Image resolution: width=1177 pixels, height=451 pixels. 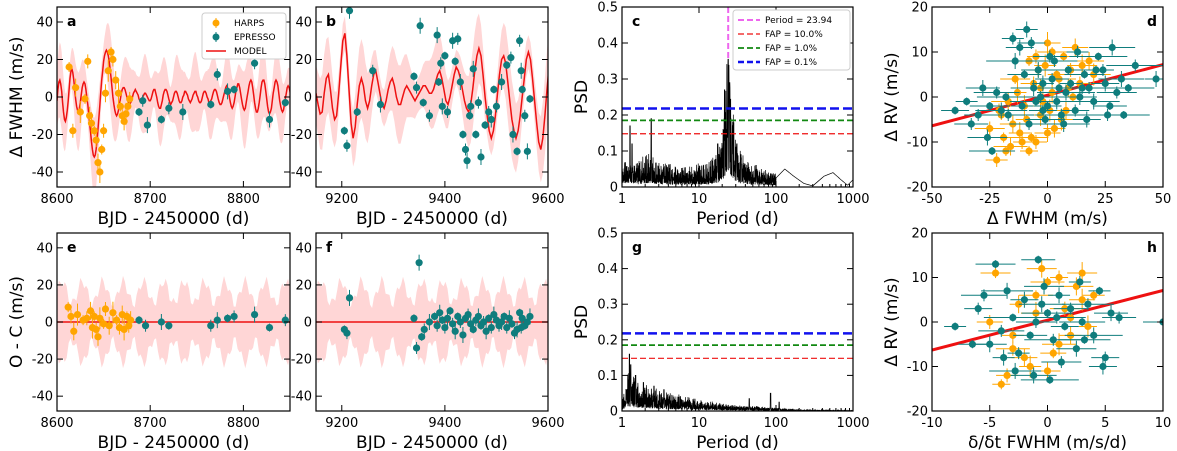 I want to click on x-tick-label: 10, so click(x=699, y=199).